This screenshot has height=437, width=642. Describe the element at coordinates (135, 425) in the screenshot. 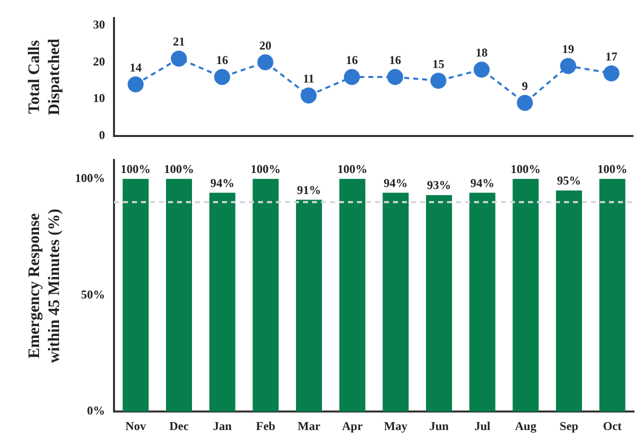

I see `x-tick-label: Nov` at that location.